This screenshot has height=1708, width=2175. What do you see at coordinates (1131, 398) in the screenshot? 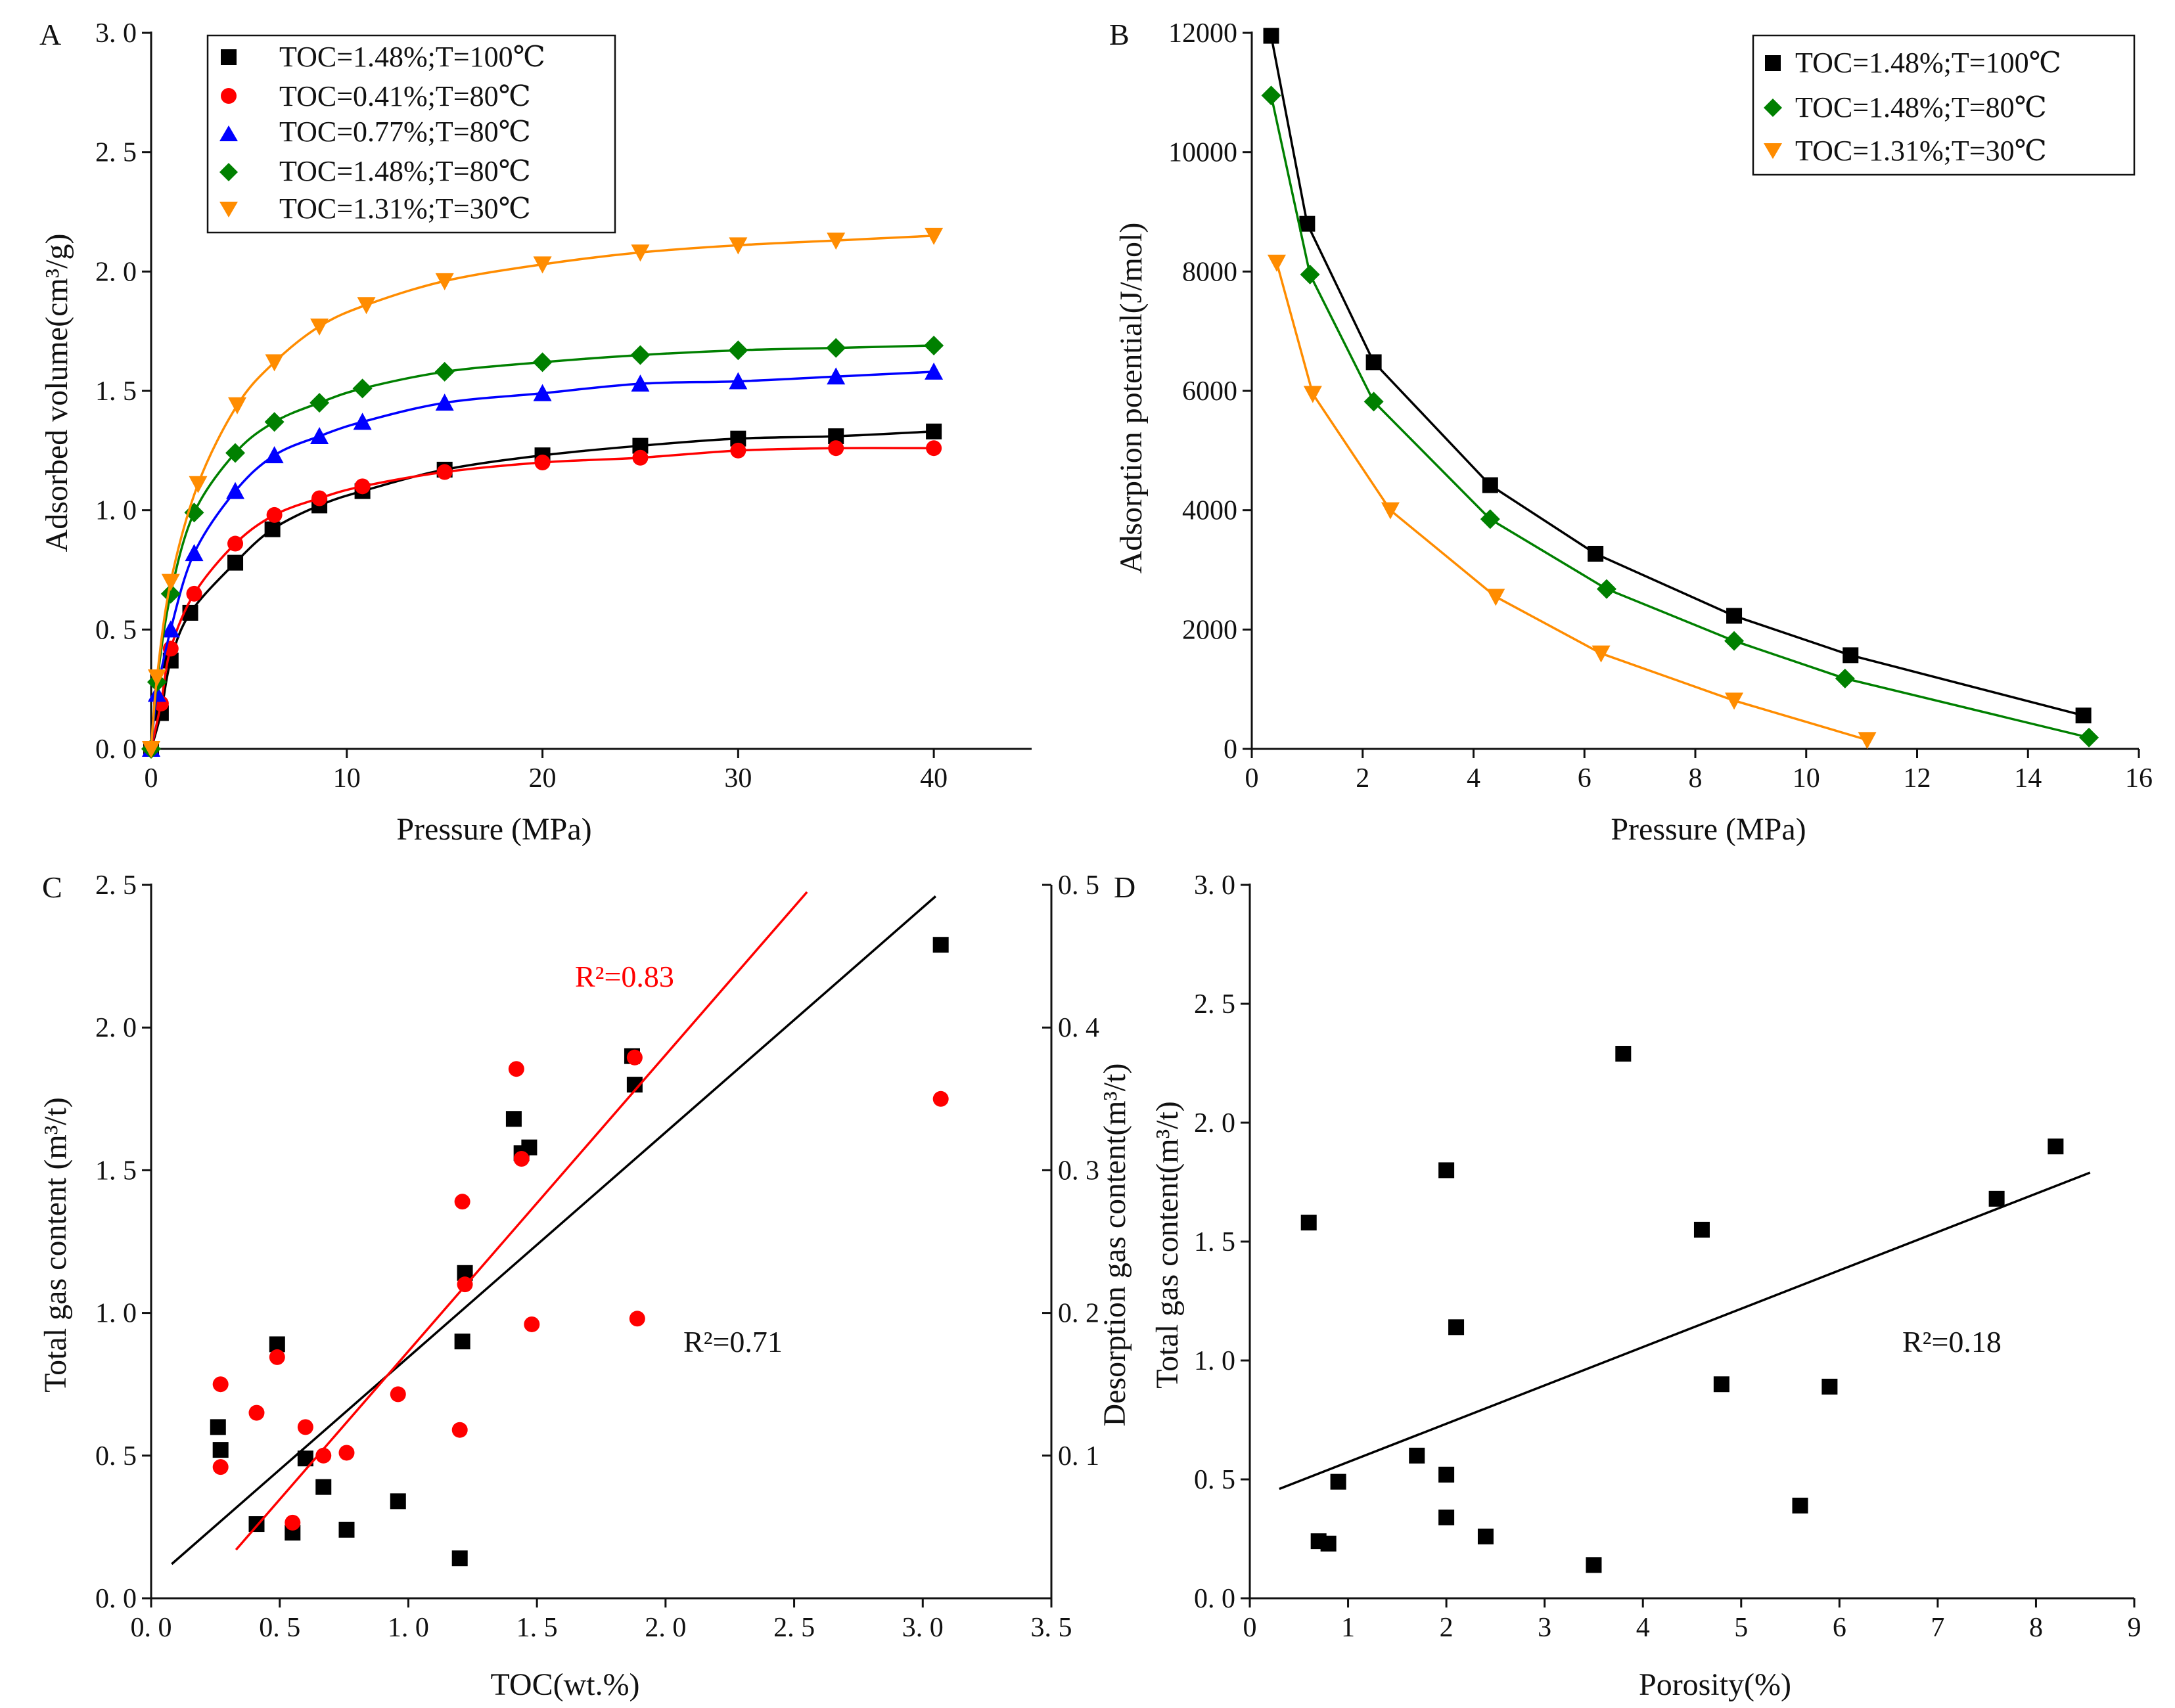
I see `panel-b-y-label: Adsorption potential(J/mol)` at bounding box center [1131, 398].